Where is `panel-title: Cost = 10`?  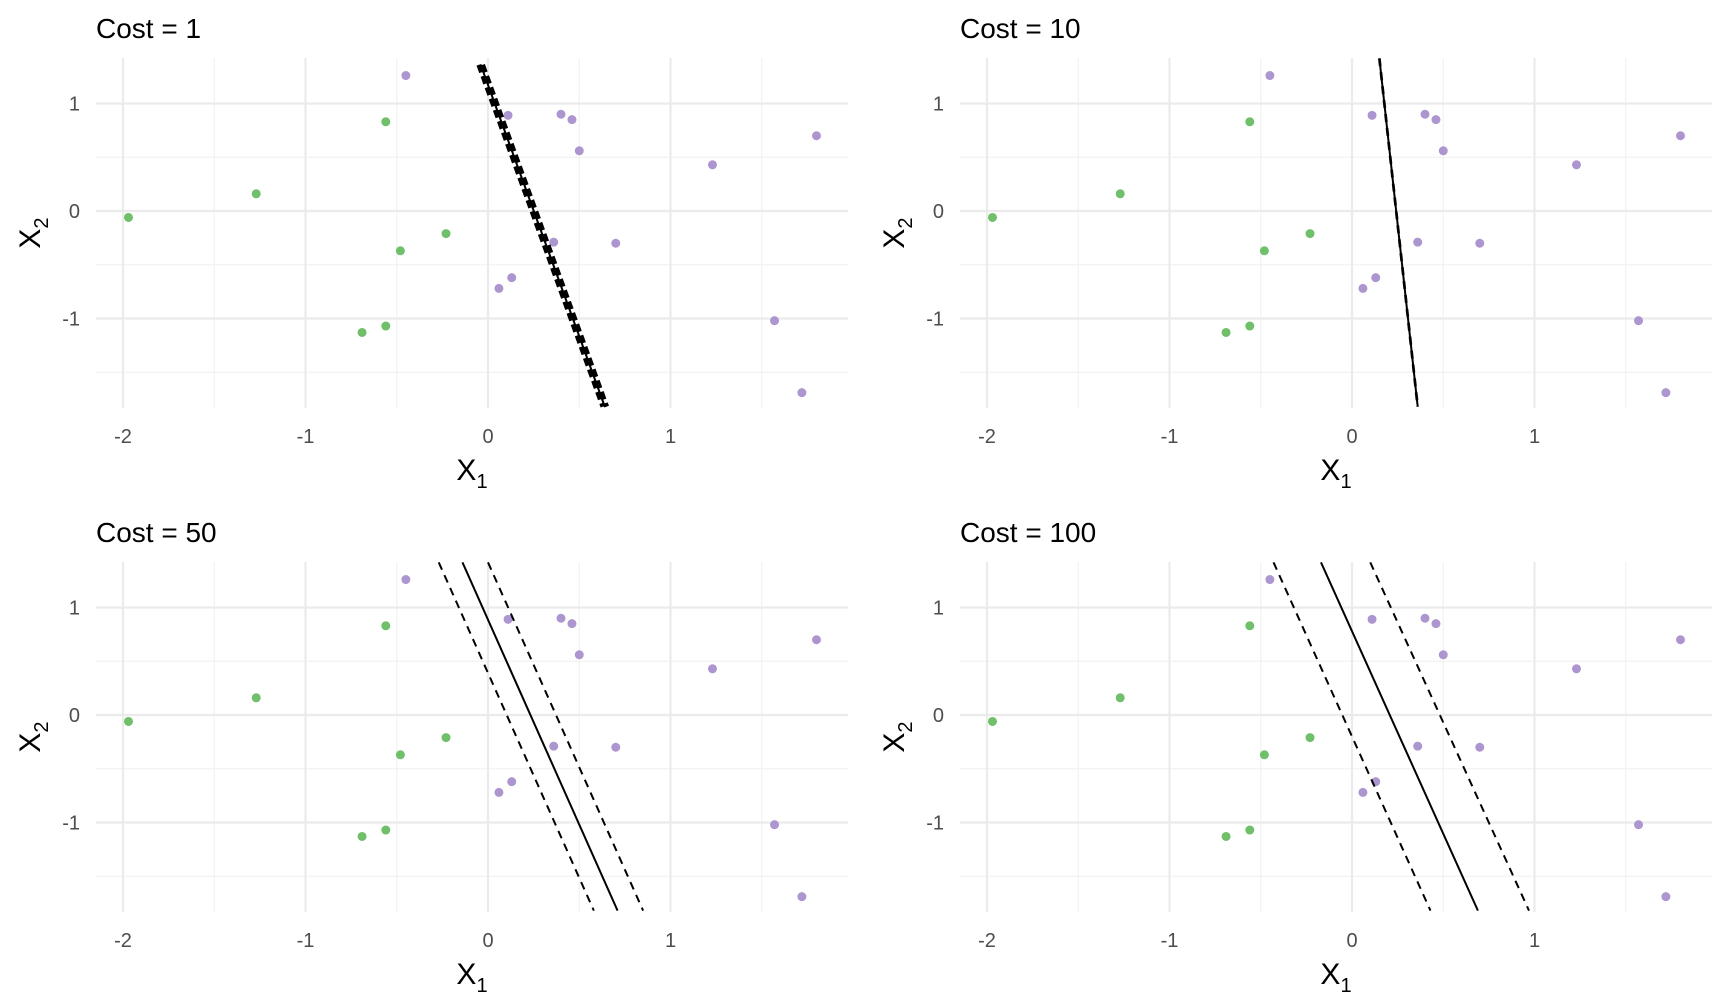 panel-title: Cost = 10 is located at coordinates (1020, 28).